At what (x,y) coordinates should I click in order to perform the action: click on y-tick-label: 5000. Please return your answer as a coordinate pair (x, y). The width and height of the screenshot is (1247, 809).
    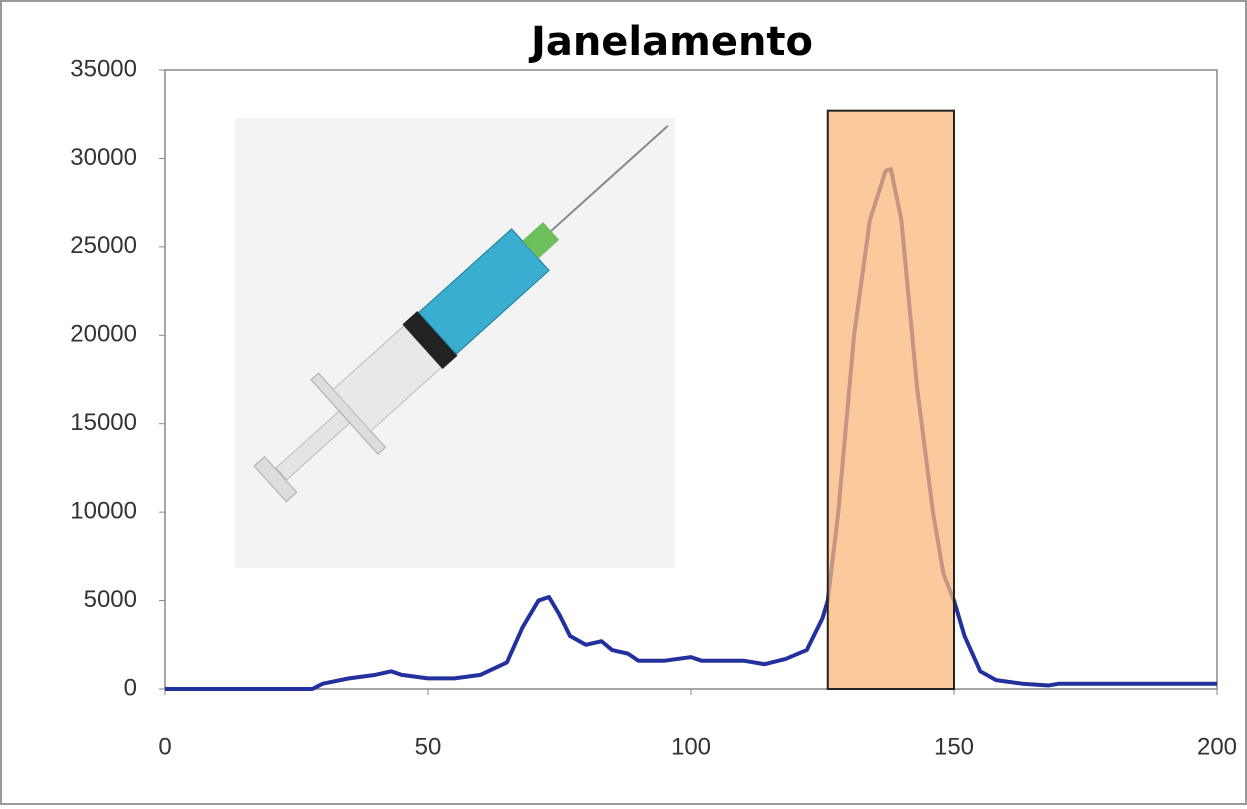
    Looking at the image, I should click on (110, 599).